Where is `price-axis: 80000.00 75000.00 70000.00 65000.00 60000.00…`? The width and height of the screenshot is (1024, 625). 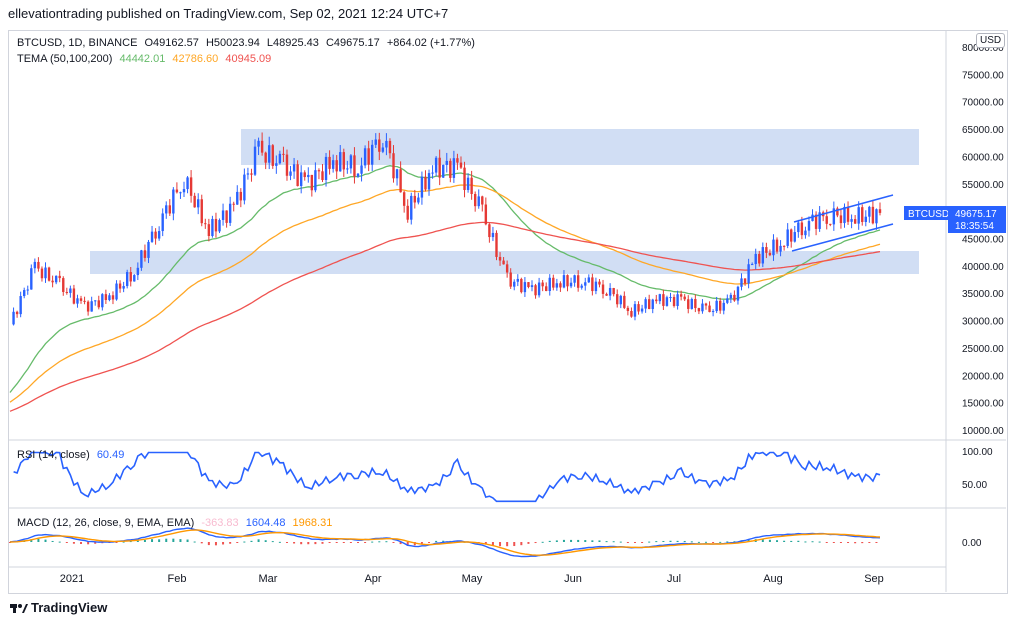 price-axis: 80000.00 75000.00 70000.00 65000.00 60000.00… is located at coordinates (983, 240).